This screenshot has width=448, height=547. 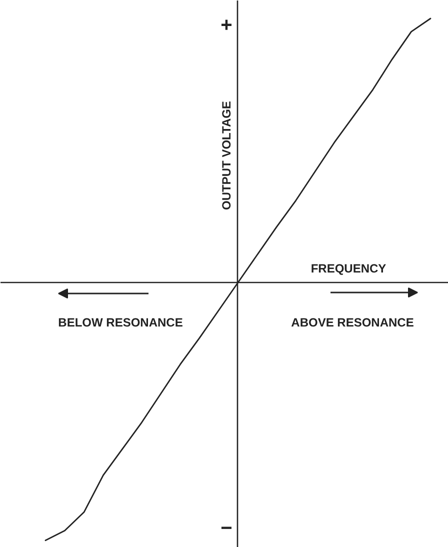 I want to click on x-axis-title: FREQUENCY, so click(x=348, y=269).